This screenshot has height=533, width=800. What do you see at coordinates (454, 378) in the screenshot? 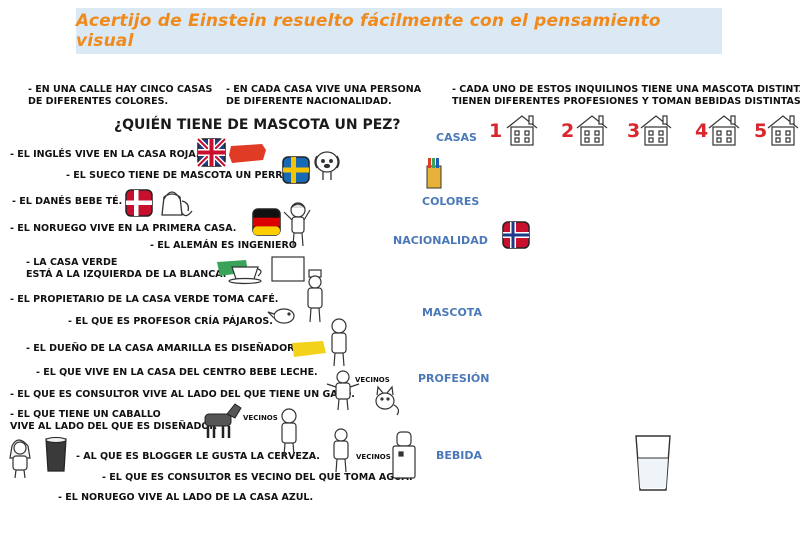
I see `category-profesion: PROFESIÓN` at bounding box center [454, 378].